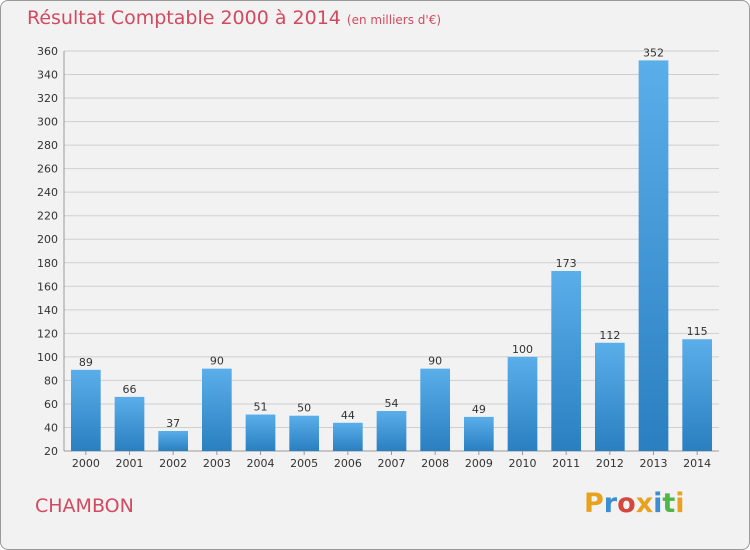 The image size is (750, 550). What do you see at coordinates (653, 52) in the screenshot?
I see `bar-value-label: 352` at bounding box center [653, 52].